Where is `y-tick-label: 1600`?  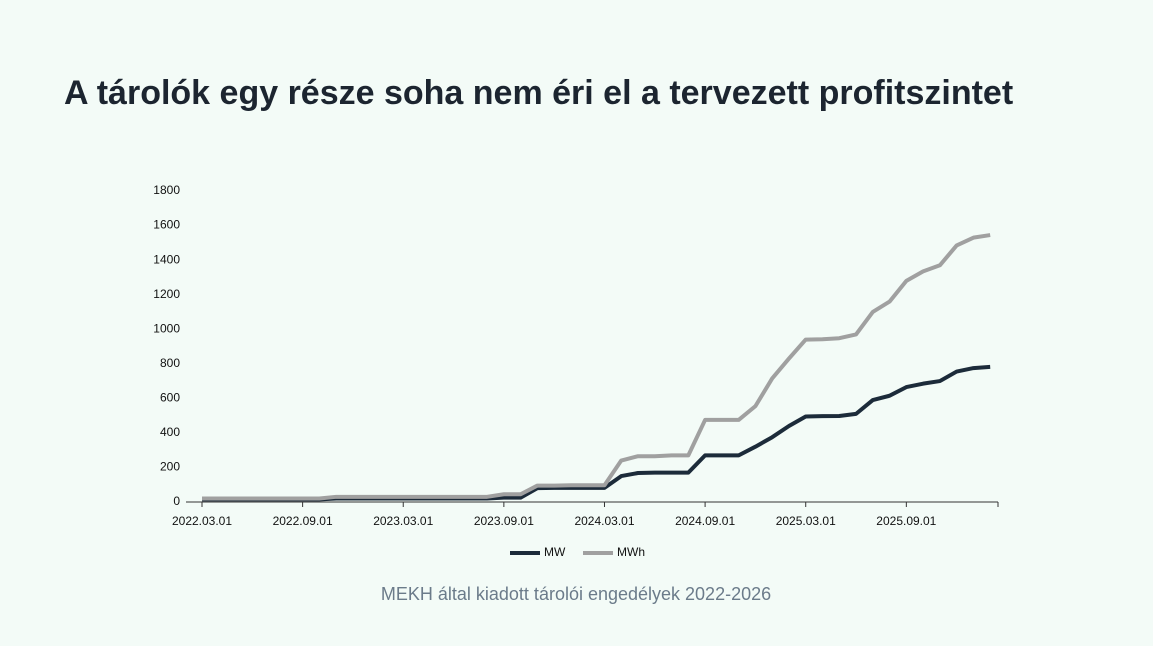
y-tick-label: 1600 is located at coordinates (166, 225).